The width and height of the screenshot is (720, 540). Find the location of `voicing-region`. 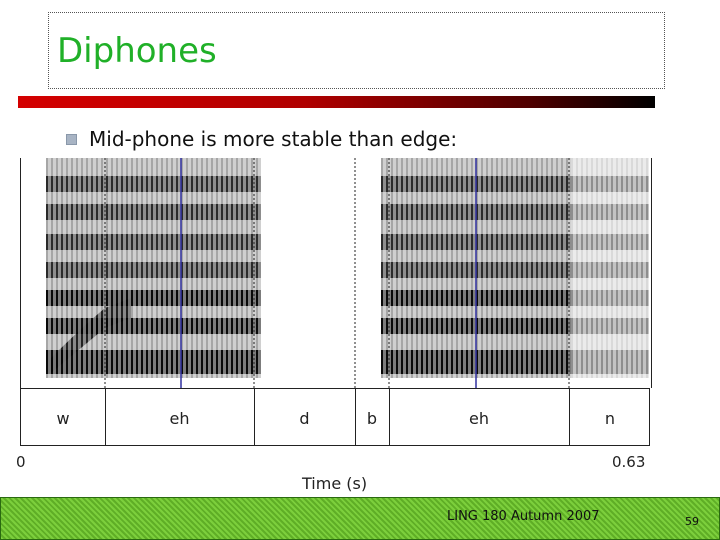

voicing-region is located at coordinates (610, 268).